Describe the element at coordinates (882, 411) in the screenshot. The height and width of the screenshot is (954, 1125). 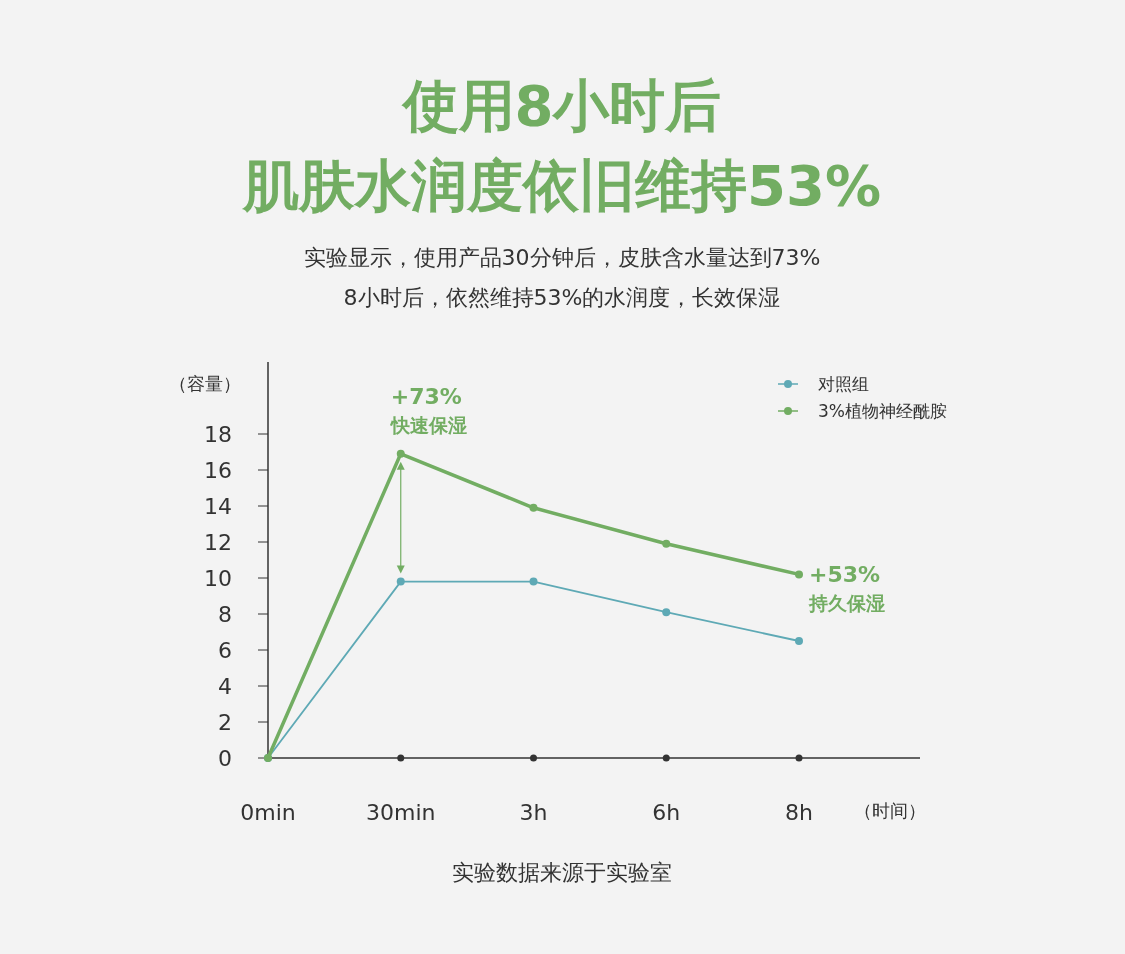
I see `legend-label: 3%植物神经酰胺` at that location.